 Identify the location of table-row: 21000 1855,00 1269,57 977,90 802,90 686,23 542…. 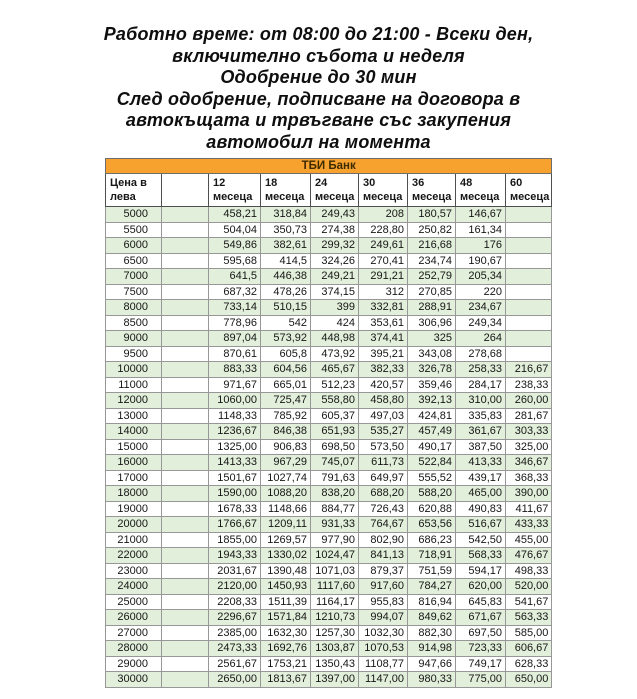
(329, 539).